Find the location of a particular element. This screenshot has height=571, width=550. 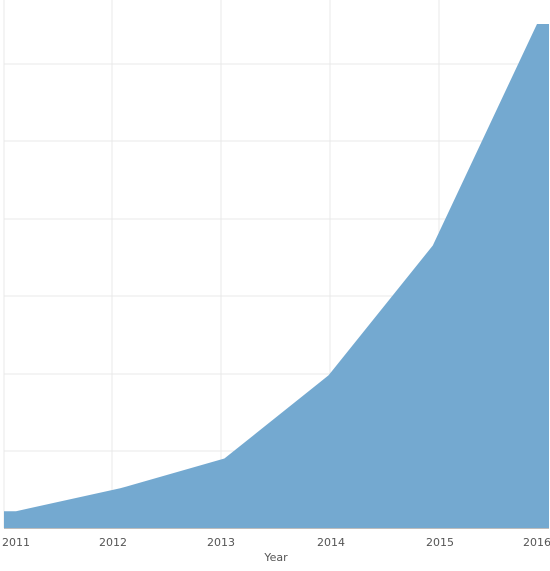

x-tick-label: 2011 is located at coordinates (16, 542).